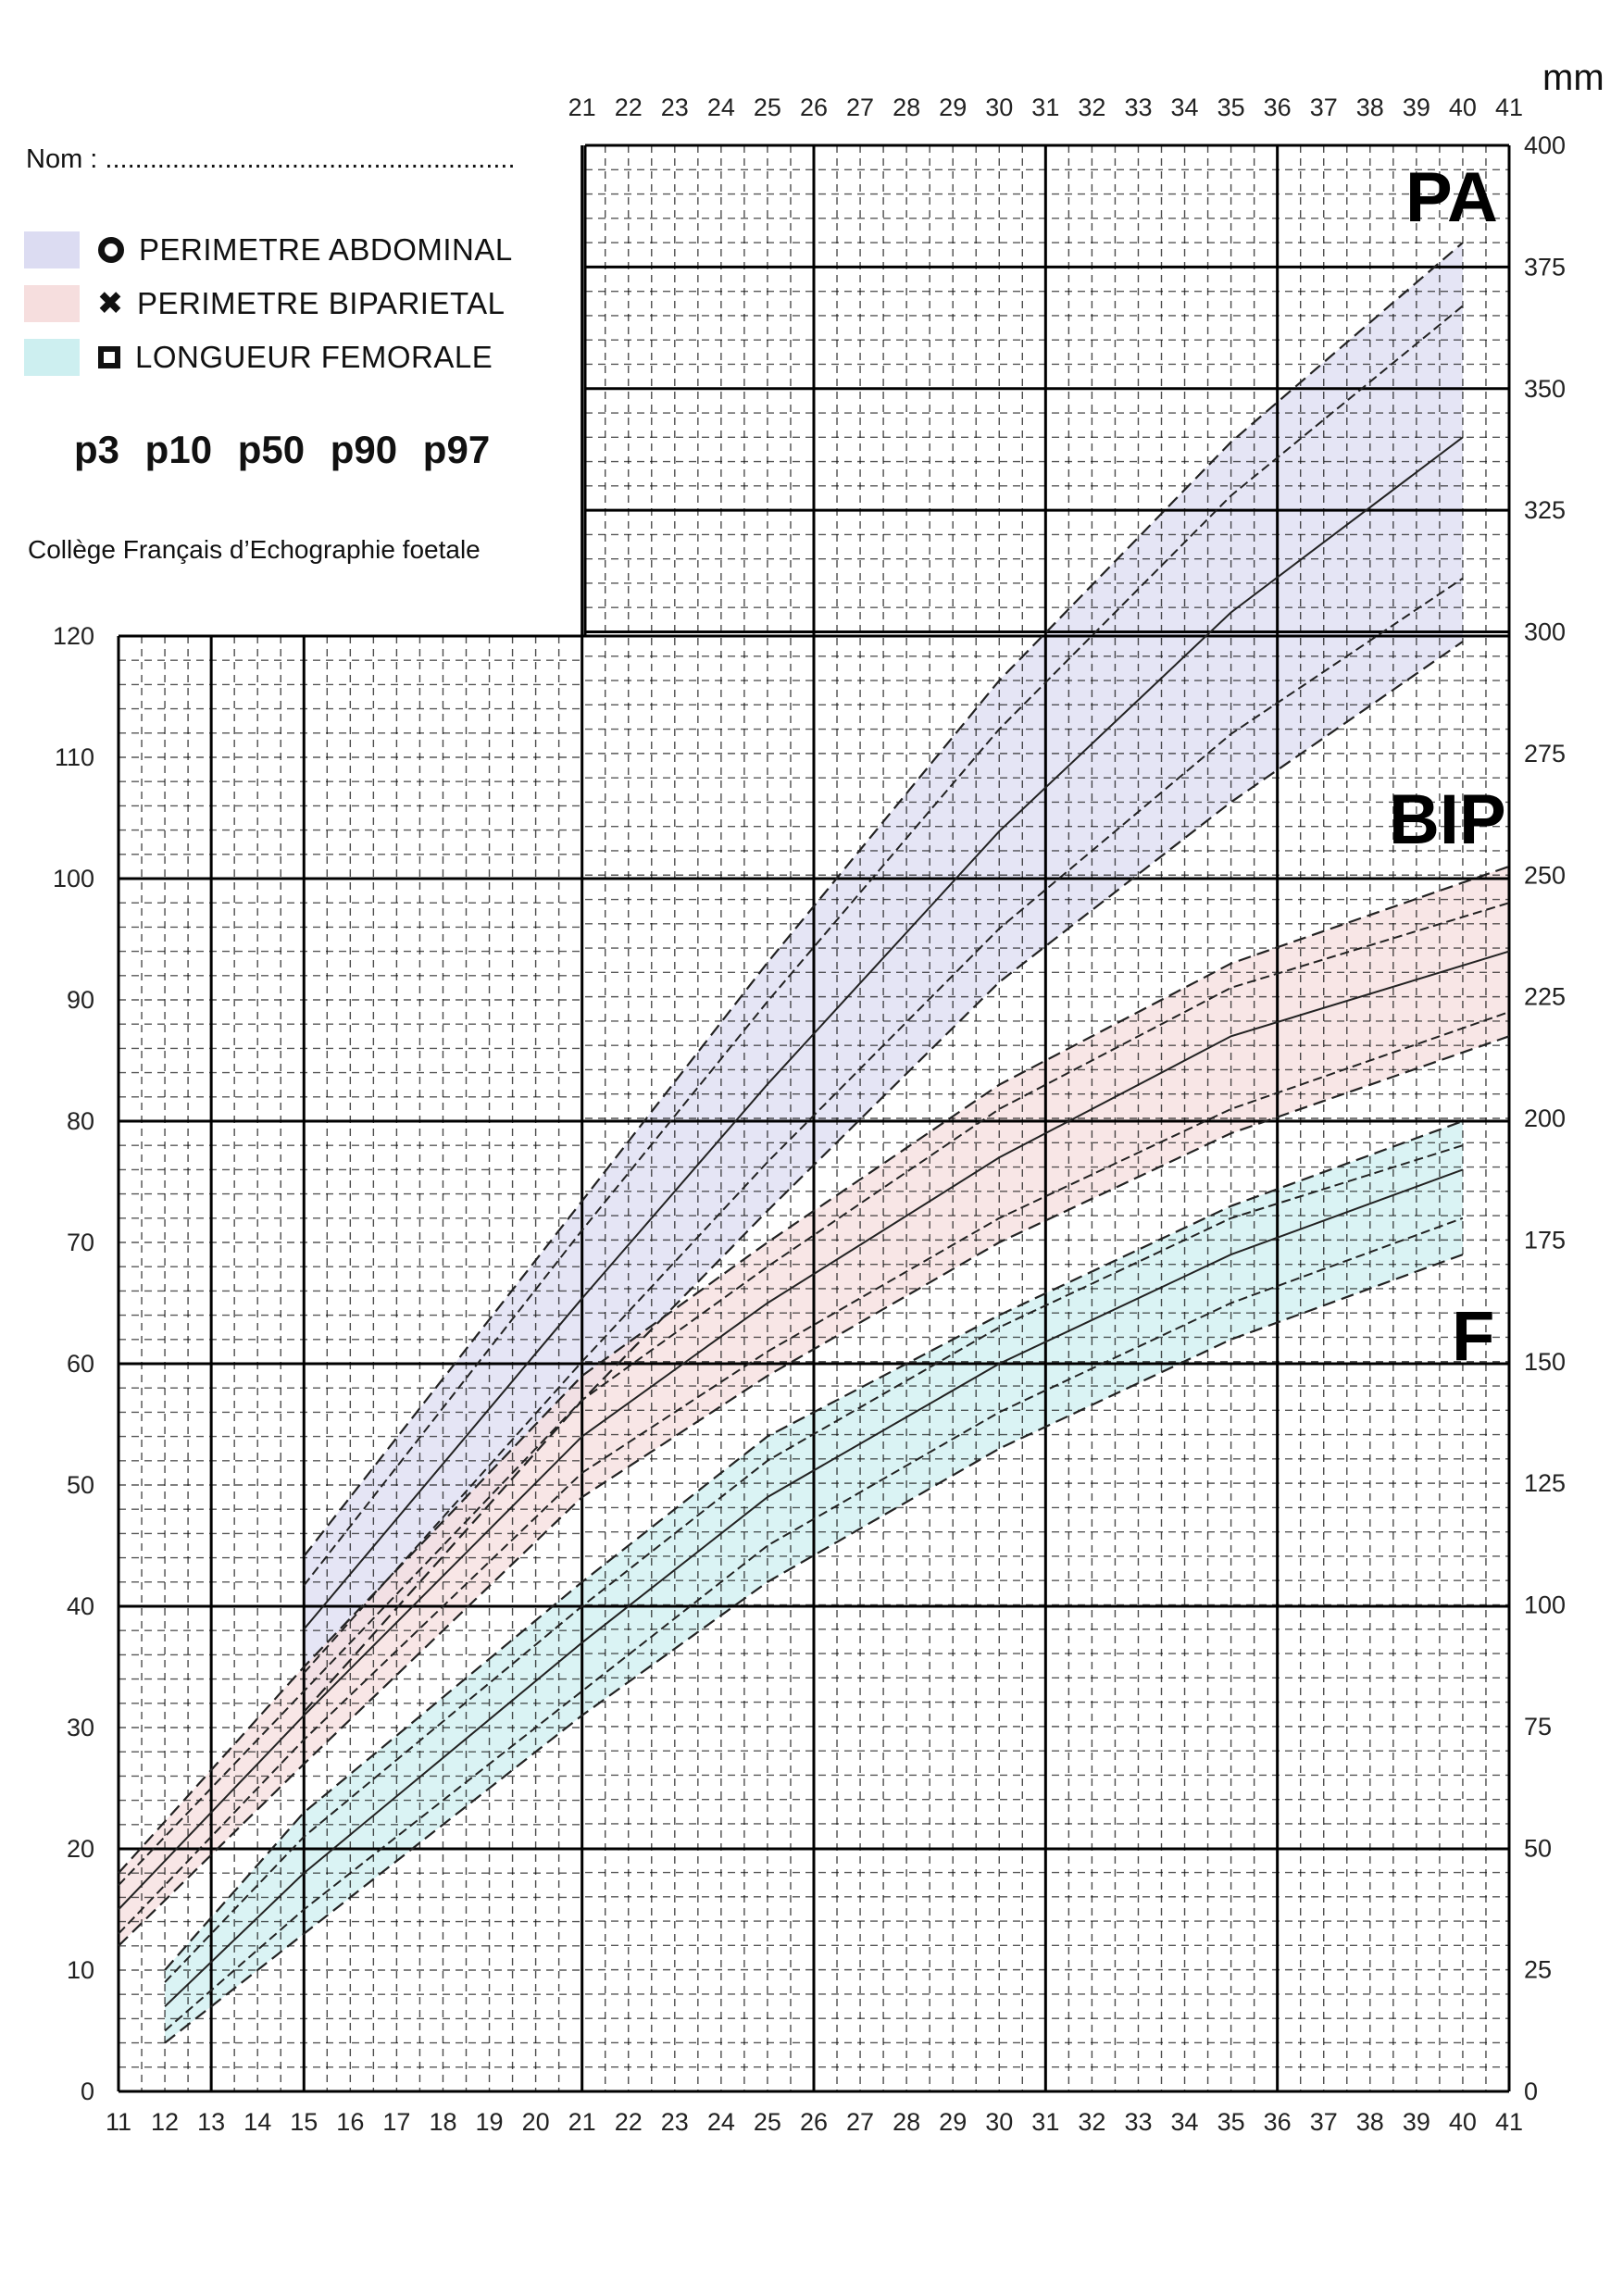  Describe the element at coordinates (1447, 819) in the screenshot. I see `curve-label-bip: BIP` at that location.